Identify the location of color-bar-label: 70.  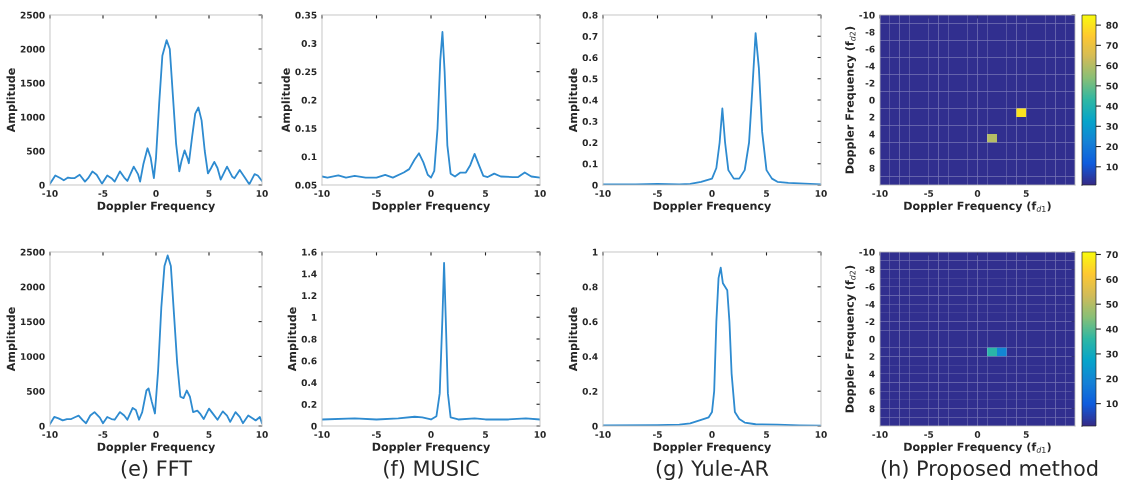
(1112, 255).